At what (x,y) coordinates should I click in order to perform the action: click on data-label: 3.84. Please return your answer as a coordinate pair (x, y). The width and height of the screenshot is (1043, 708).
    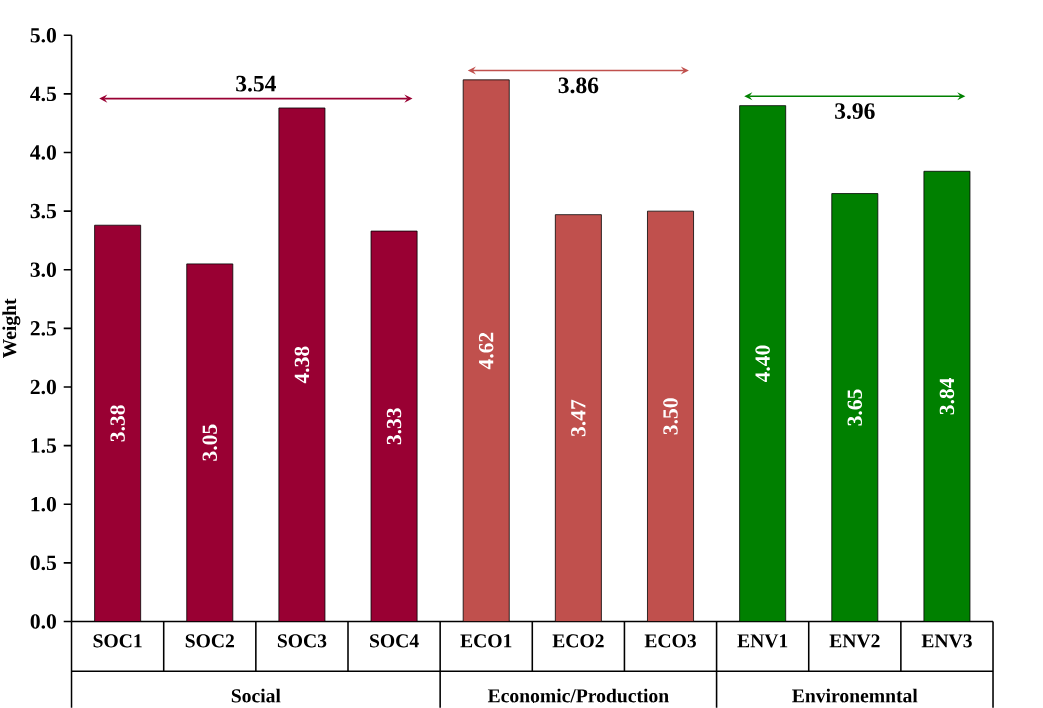
    Looking at the image, I should click on (947, 396).